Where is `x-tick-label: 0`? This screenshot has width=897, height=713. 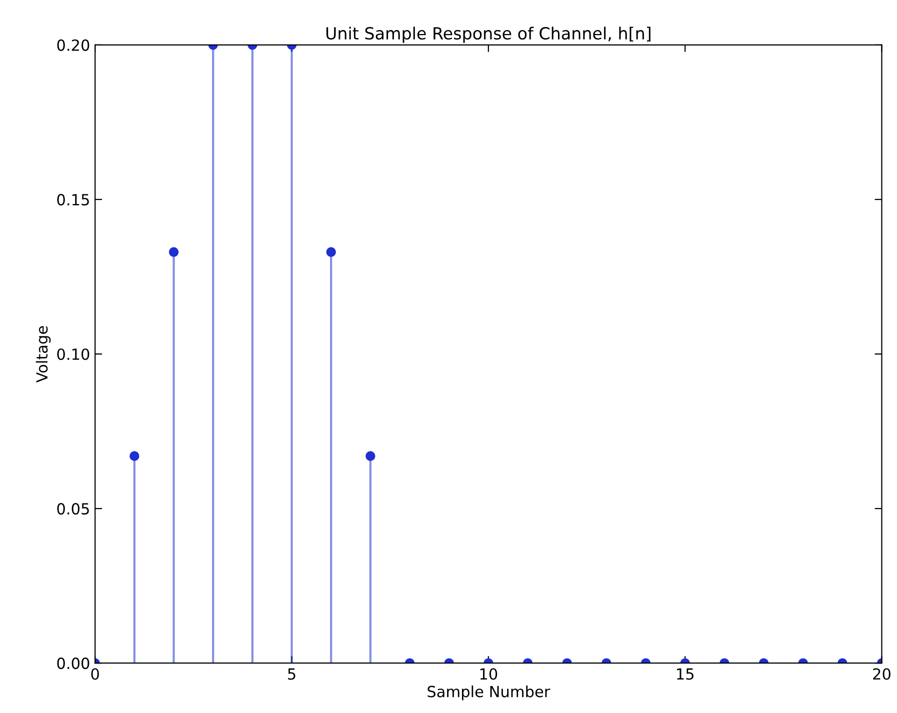
x-tick-label: 0 is located at coordinates (95, 674).